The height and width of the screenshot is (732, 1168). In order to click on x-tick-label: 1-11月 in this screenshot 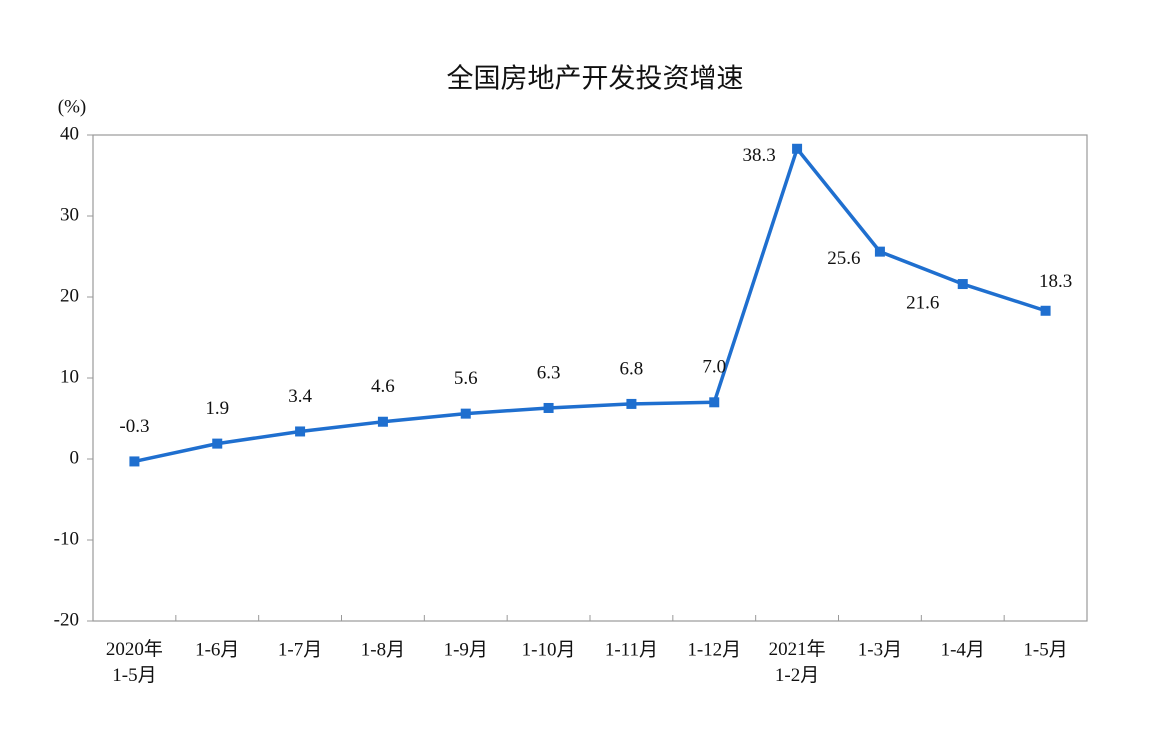, I will do `click(631, 649)`.